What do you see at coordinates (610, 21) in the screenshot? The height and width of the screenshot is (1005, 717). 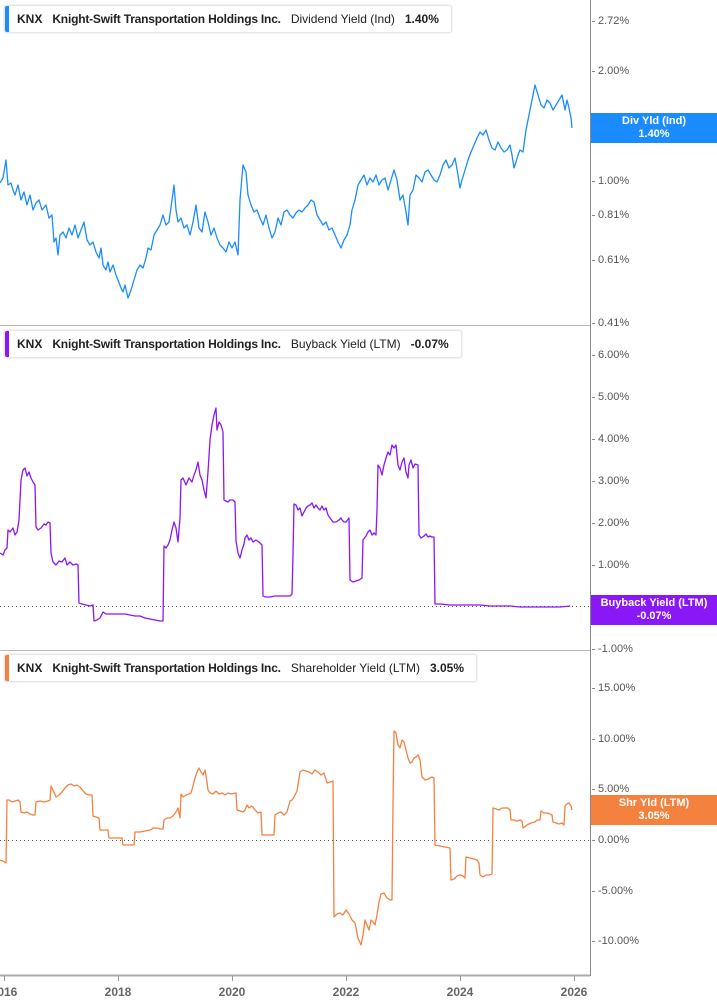 I see `y-tick-label: 2.72%` at bounding box center [610, 21].